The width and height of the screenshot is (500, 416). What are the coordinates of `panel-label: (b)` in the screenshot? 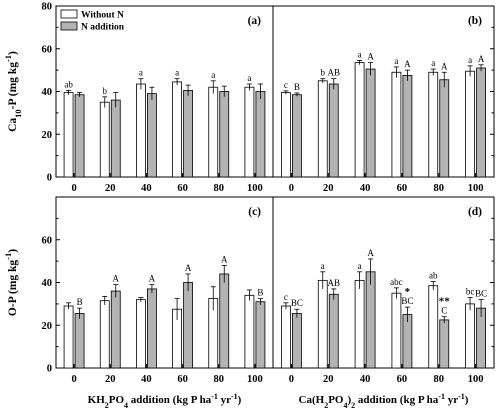 It's located at (475, 21).